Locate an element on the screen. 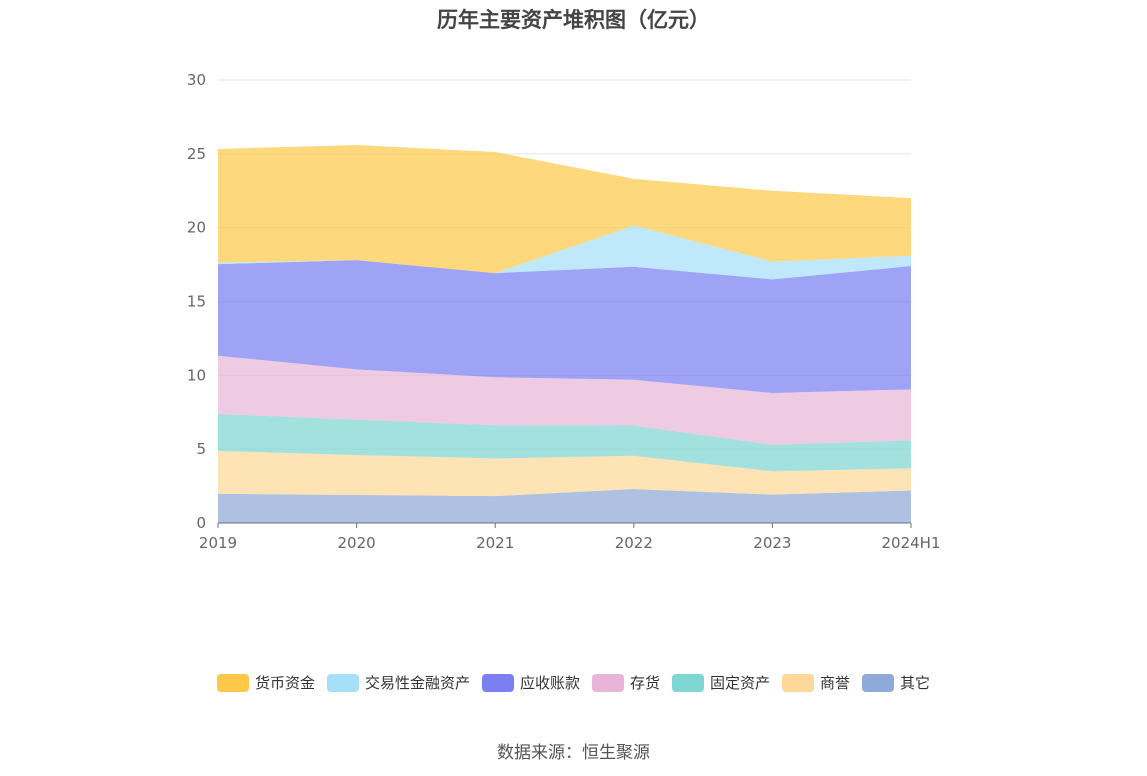 This screenshot has width=1147, height=776. y-tick-label: 0 is located at coordinates (201, 523).